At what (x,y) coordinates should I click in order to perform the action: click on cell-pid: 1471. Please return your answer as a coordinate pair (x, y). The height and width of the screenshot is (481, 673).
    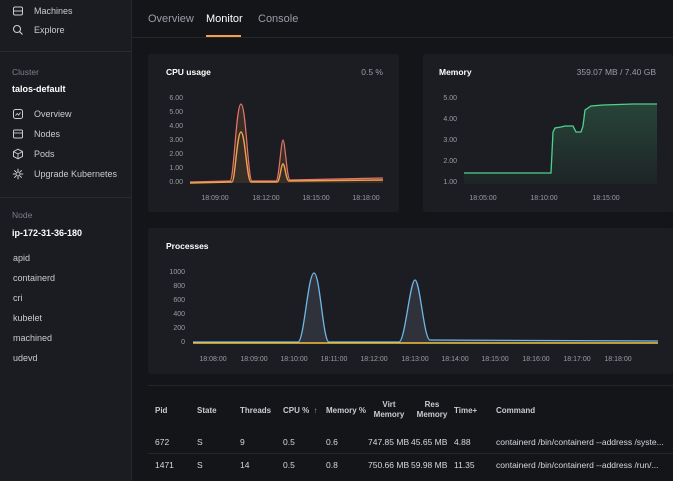
    Looking at the image, I should click on (164, 465).